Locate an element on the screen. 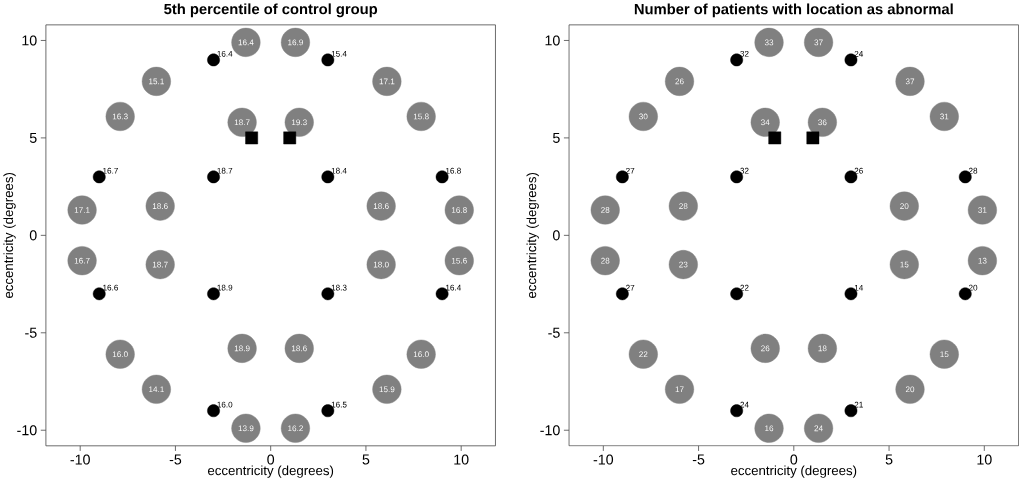  annotation: 15 is located at coordinates (904, 264).